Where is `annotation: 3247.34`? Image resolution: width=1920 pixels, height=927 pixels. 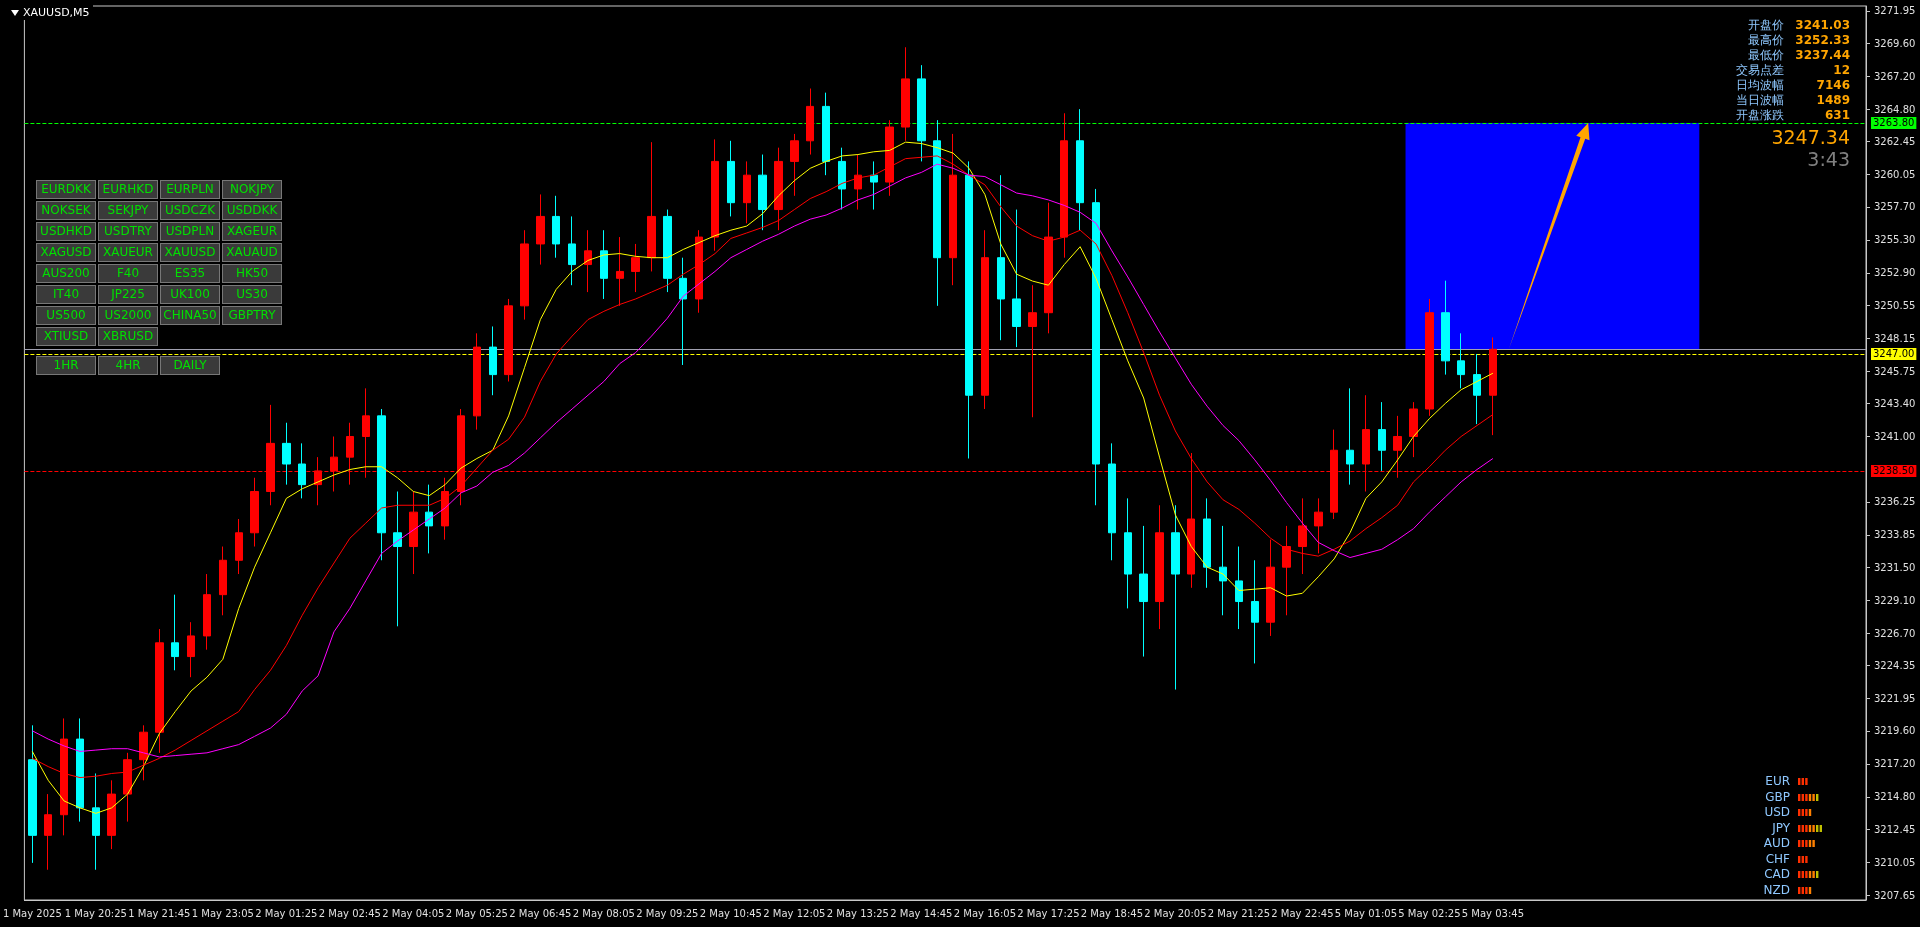
annotation: 3247.34 is located at coordinates (1810, 137).